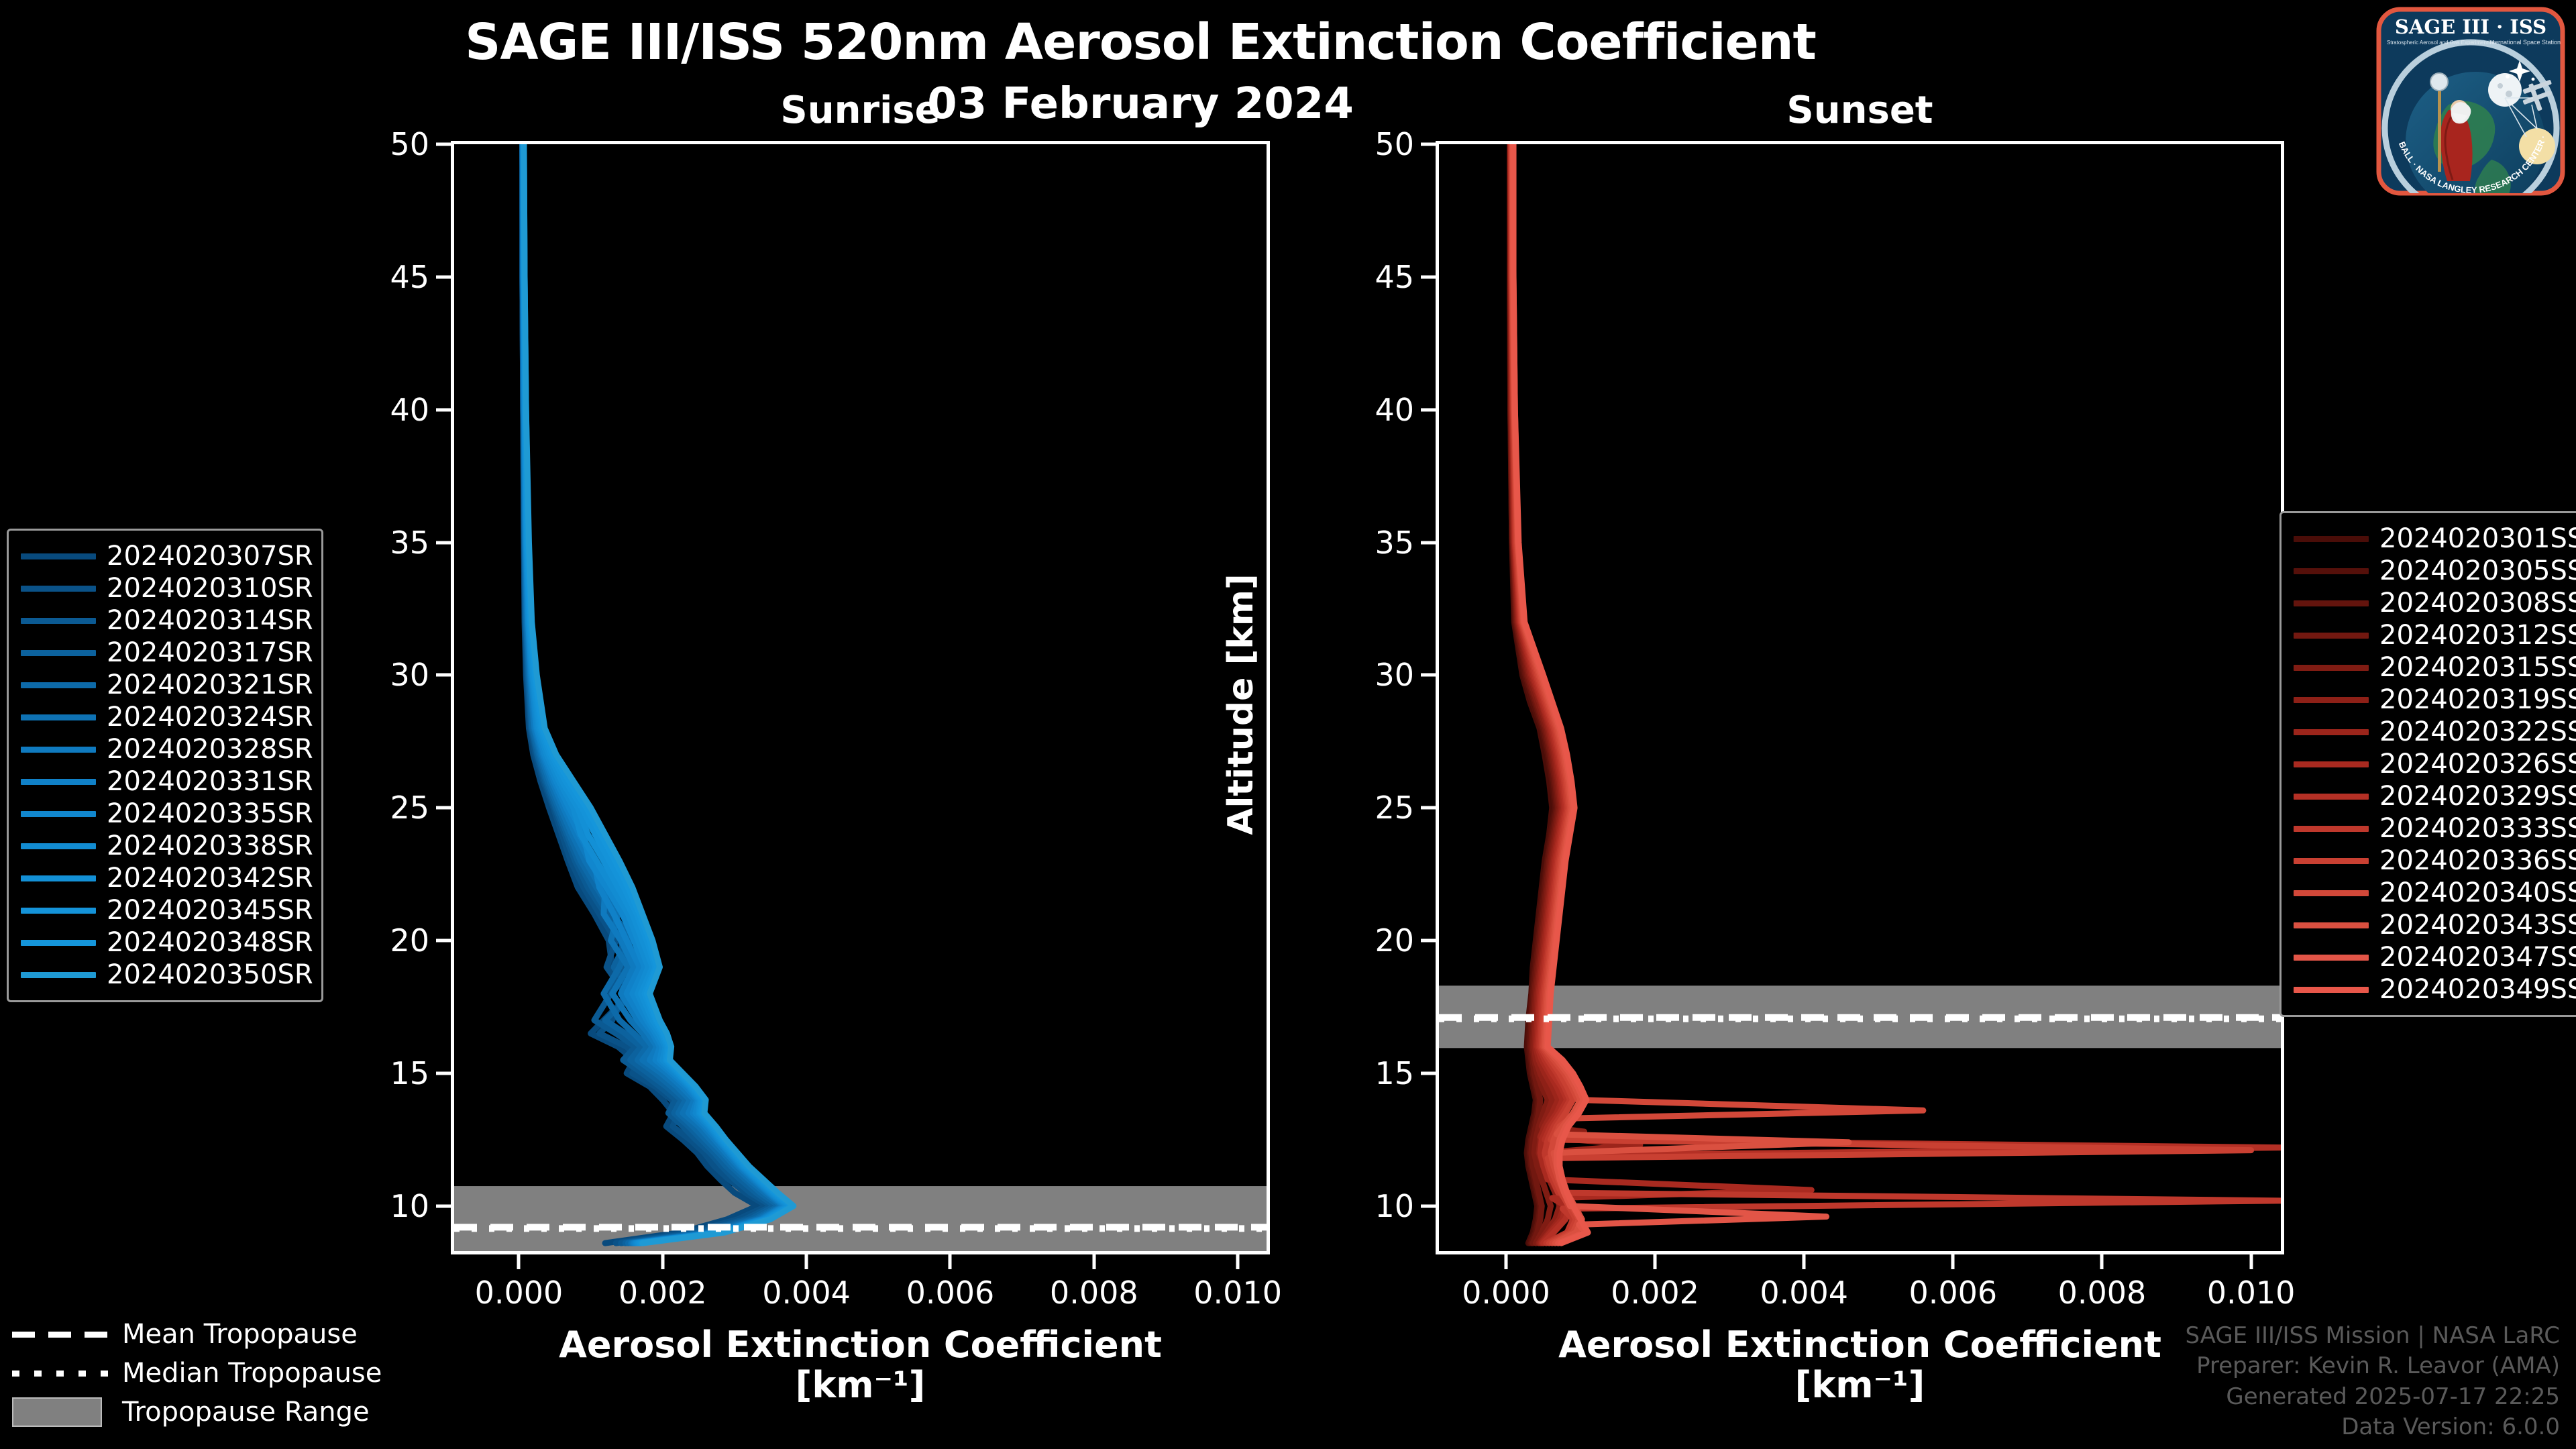 The width and height of the screenshot is (2576, 1449). Describe the element at coordinates (2477, 989) in the screenshot. I see `legend-label: 2024020349SS` at that location.